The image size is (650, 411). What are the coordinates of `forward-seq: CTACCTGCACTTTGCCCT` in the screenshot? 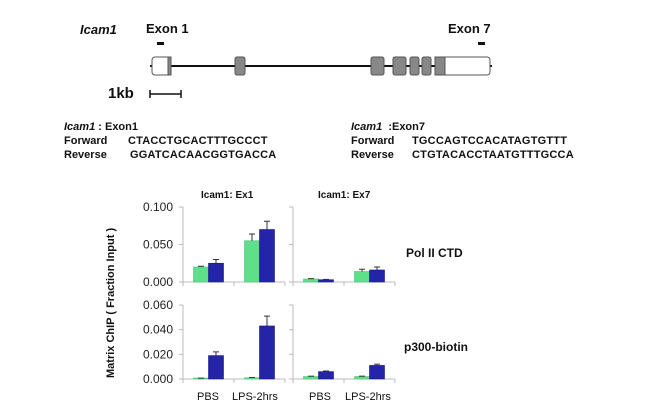 It's located at (198, 141).